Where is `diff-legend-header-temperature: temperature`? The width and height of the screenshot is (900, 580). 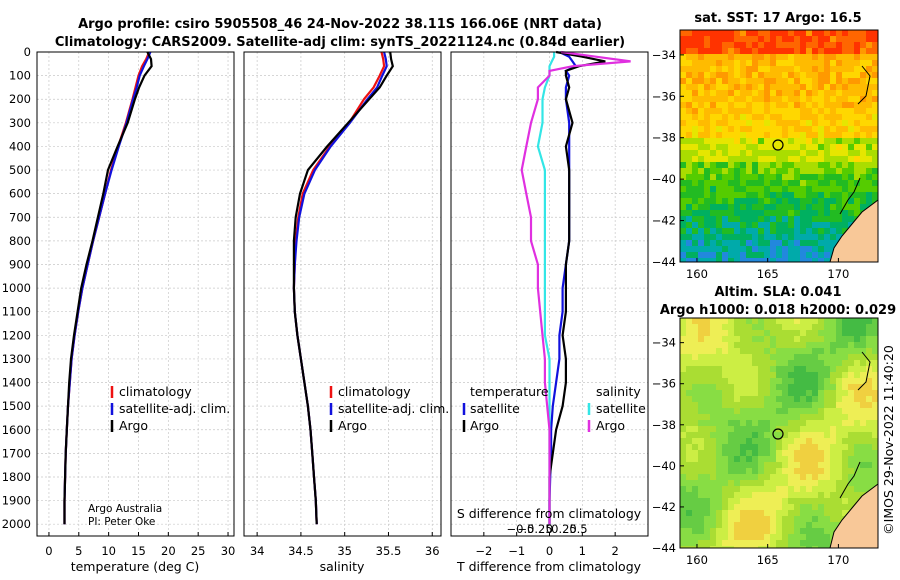
diff-legend-header-temperature: temperature is located at coordinates (509, 391).